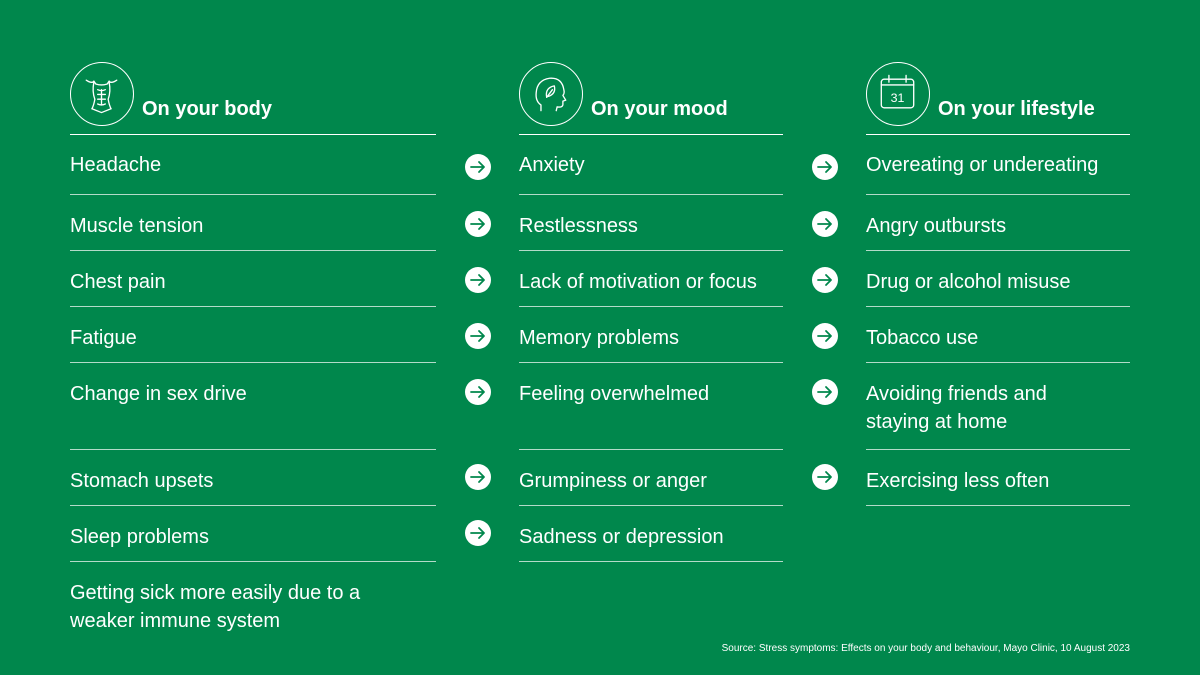 The image size is (1200, 675). I want to click on list-item: Stomach upsets, so click(253, 478).